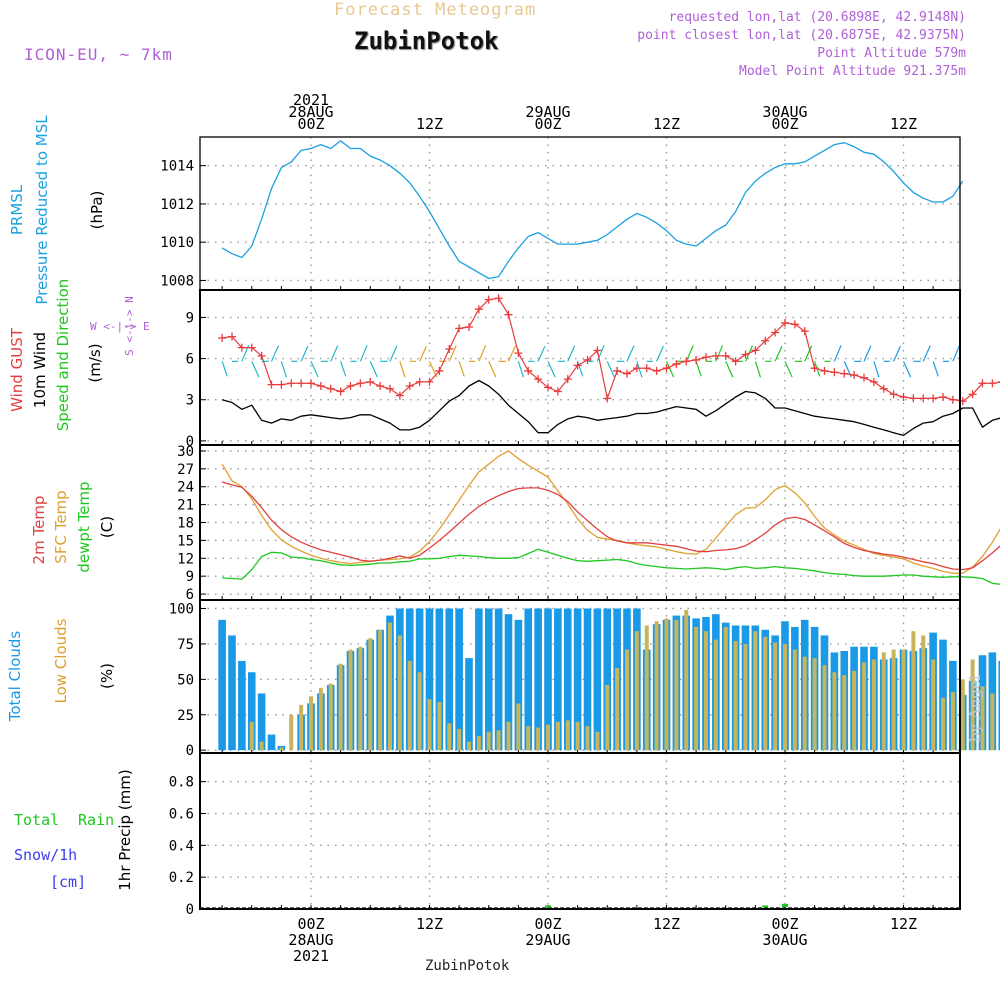 This screenshot has width=1000, height=1000. What do you see at coordinates (177, 243) in the screenshot?
I see `y-tick-label: 1010` at bounding box center [177, 243].